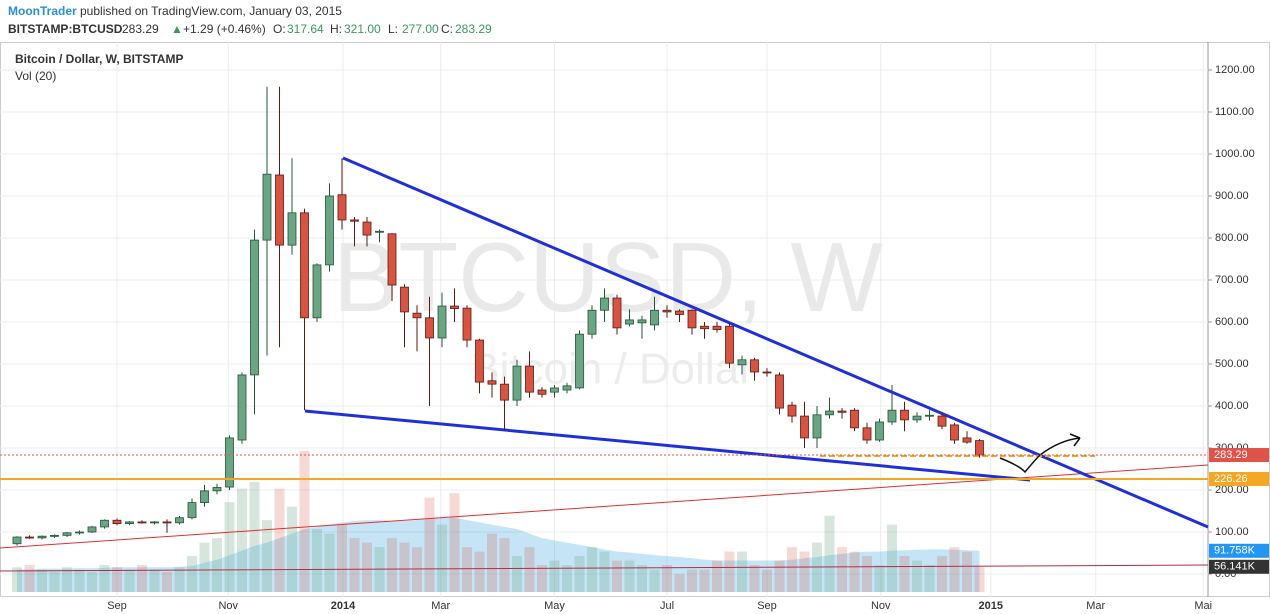 This screenshot has width=1270, height=614. Describe the element at coordinates (336, 29) in the screenshot. I see `ohlc-key: H:` at that location.